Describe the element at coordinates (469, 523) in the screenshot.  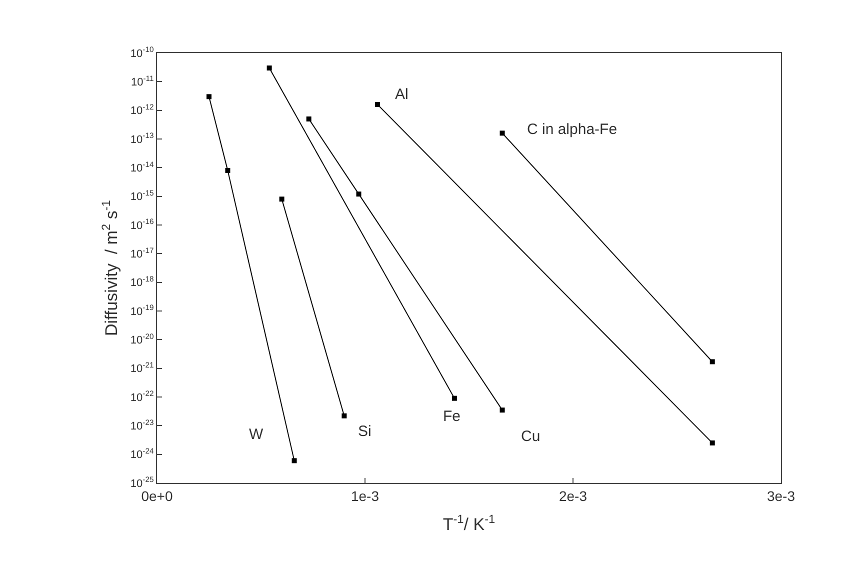
I see `x-axis-title: T$^{-1}$/ K$^{-1}$` at that location.